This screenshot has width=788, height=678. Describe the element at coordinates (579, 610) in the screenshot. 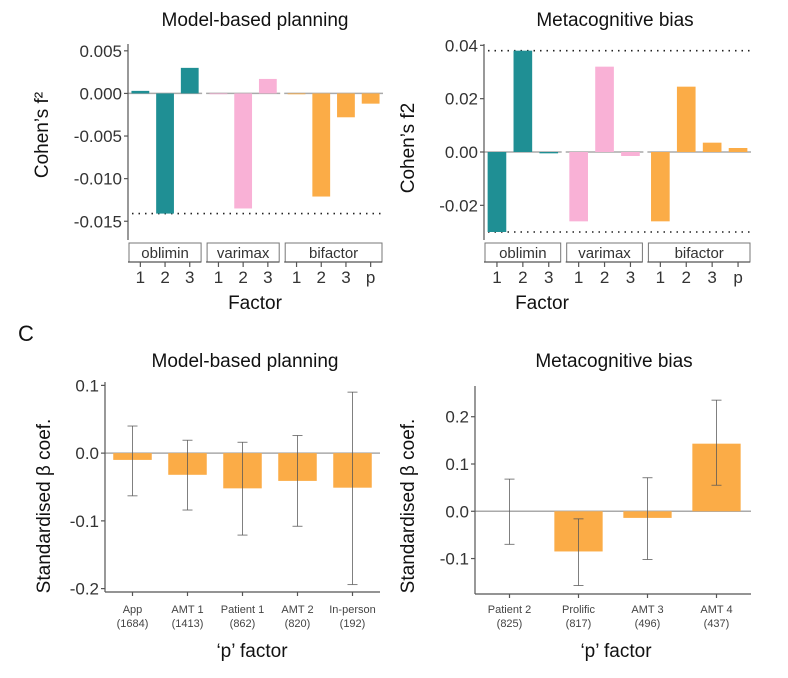

I see `x-tick-label: Prolific` at that location.